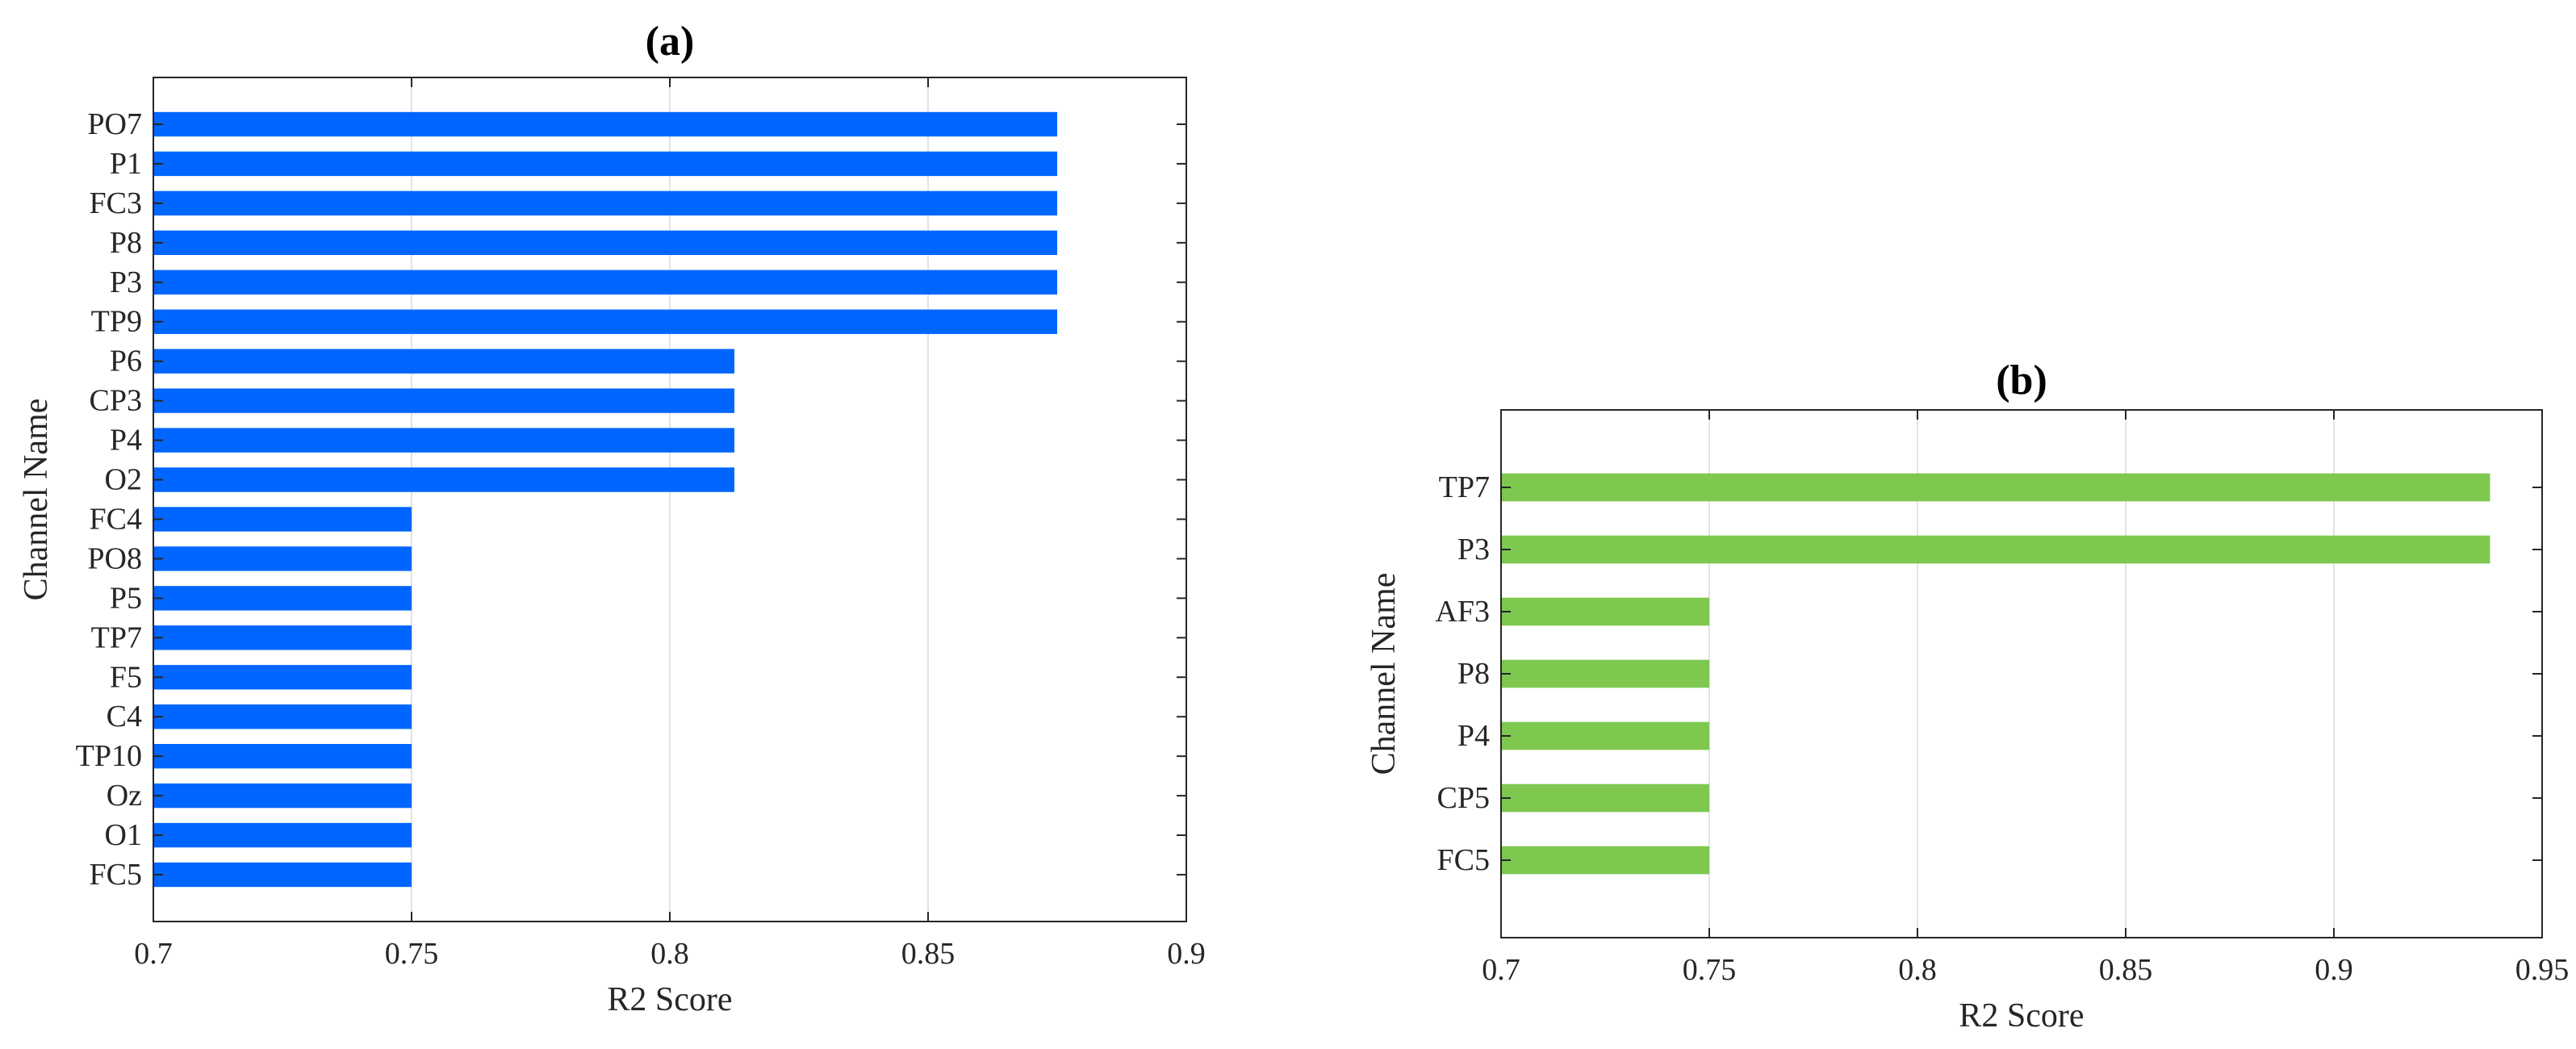 Image resolution: width=2576 pixels, height=1049 pixels. I want to click on chart0-xtick-label-0: 0.7, so click(153, 954).